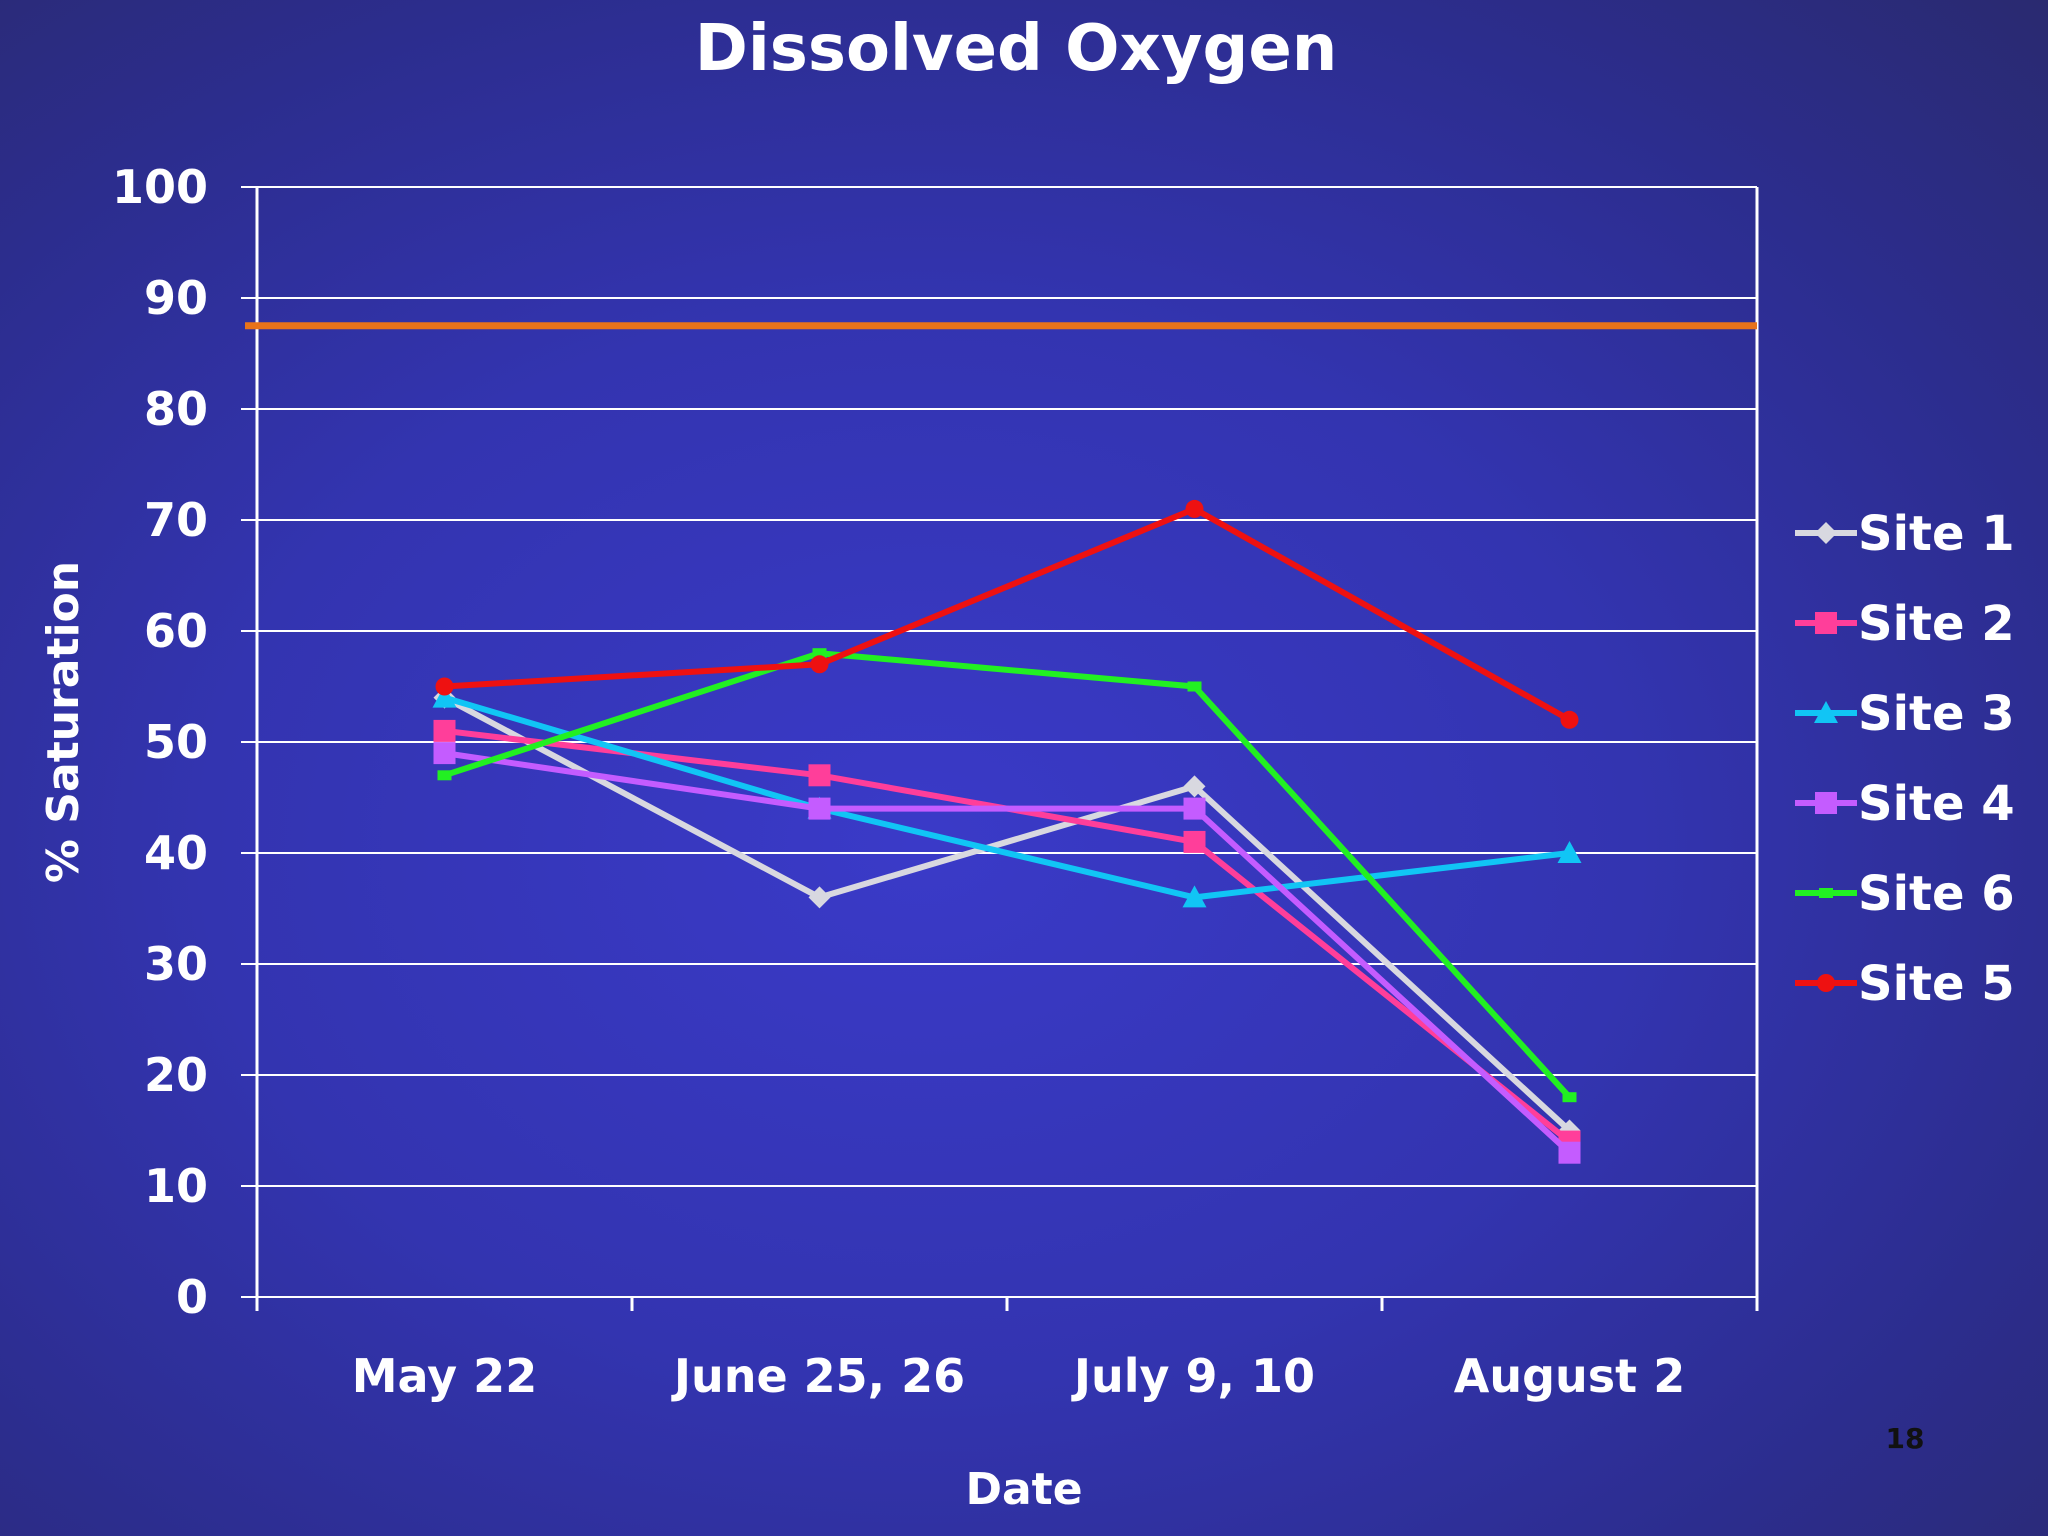  I want to click on y-tick-label: 40, so click(176, 853).